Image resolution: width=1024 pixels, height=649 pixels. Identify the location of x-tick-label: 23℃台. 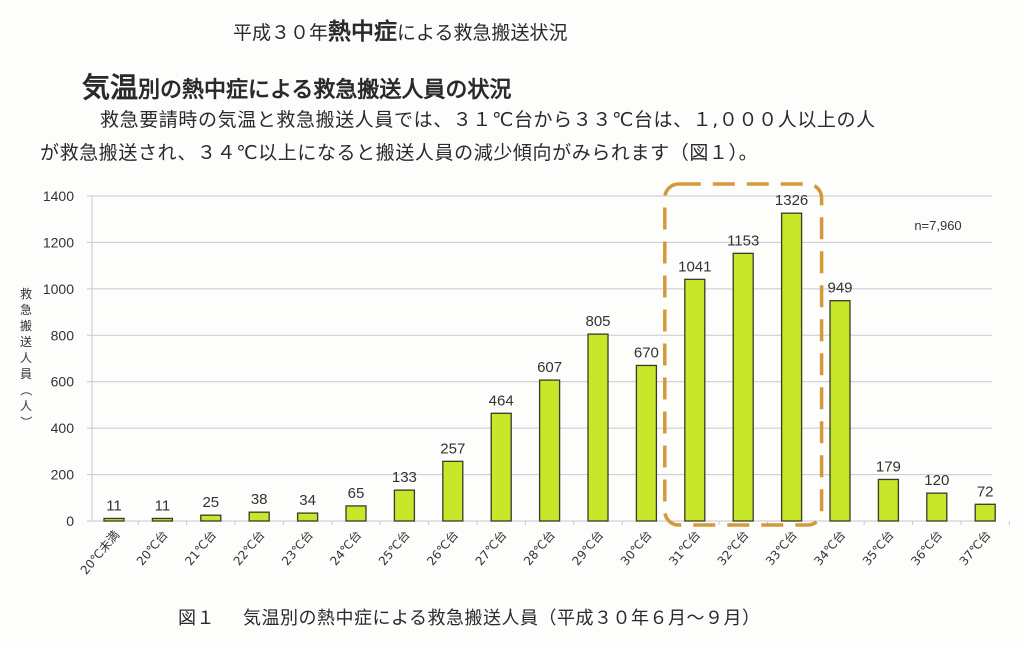
(297, 547).